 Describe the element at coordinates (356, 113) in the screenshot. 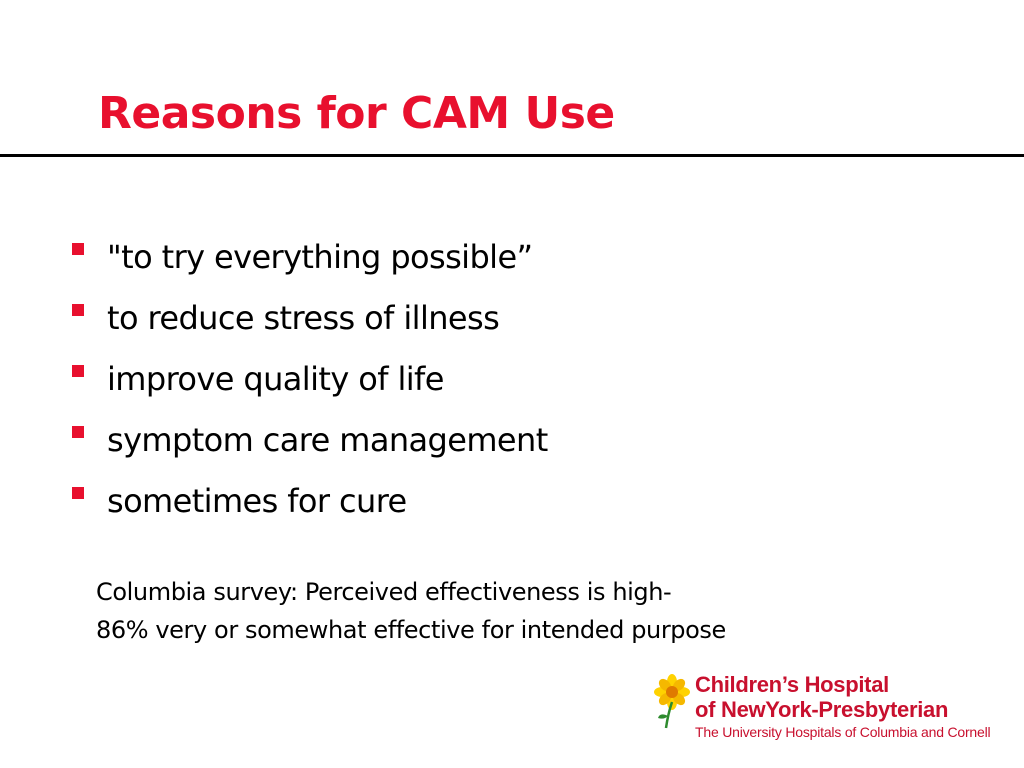

I see `slide-title: Reasons for CAM Use` at that location.